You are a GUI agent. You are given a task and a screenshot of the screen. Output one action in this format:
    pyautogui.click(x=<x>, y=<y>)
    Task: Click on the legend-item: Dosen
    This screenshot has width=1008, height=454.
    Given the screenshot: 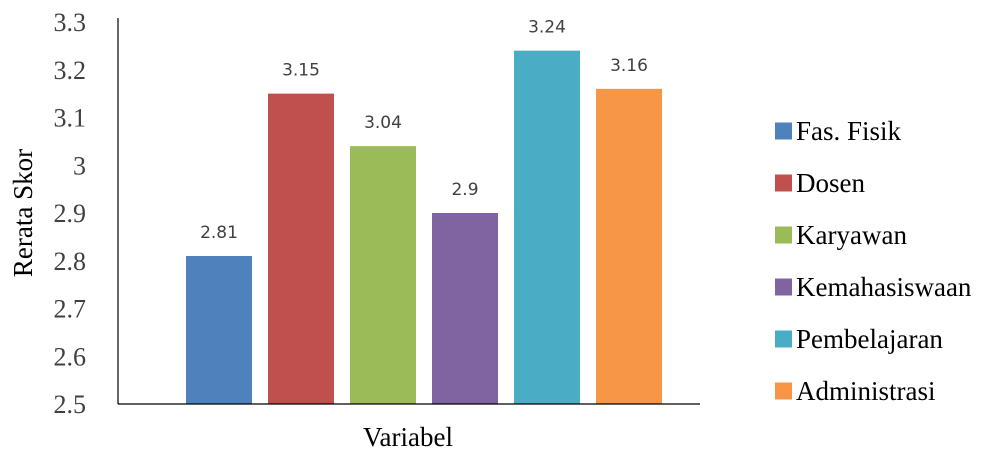 What is the action you would take?
    pyautogui.click(x=820, y=183)
    